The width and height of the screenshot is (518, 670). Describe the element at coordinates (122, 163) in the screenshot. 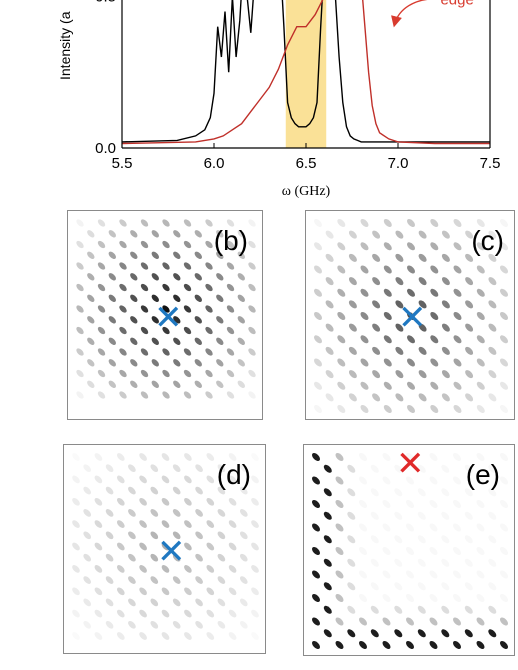

I see `x-tick-label-0: 5.5` at that location.